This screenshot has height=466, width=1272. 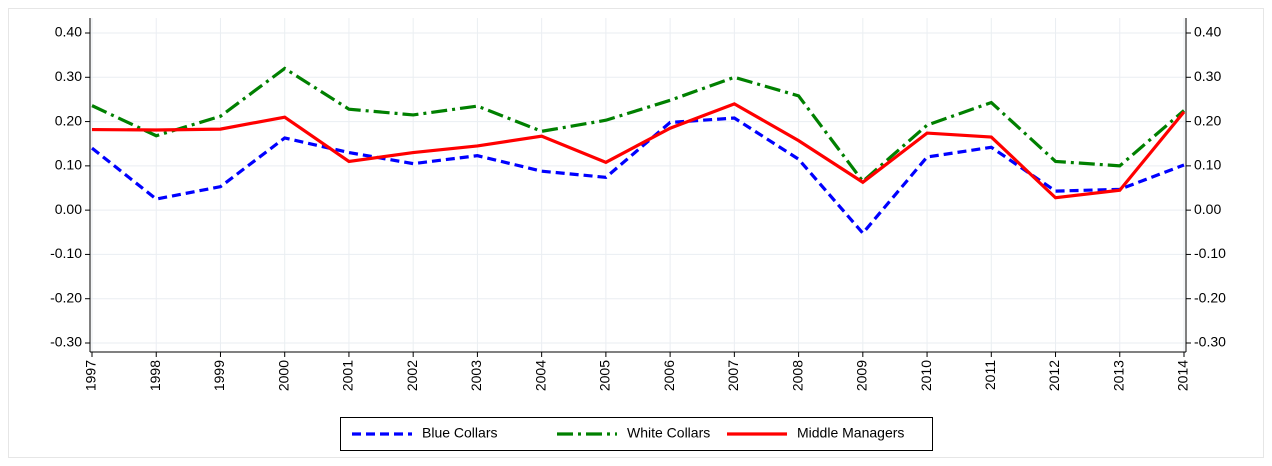 I want to click on y2-tick-label: -0.20, so click(x=1210, y=297).